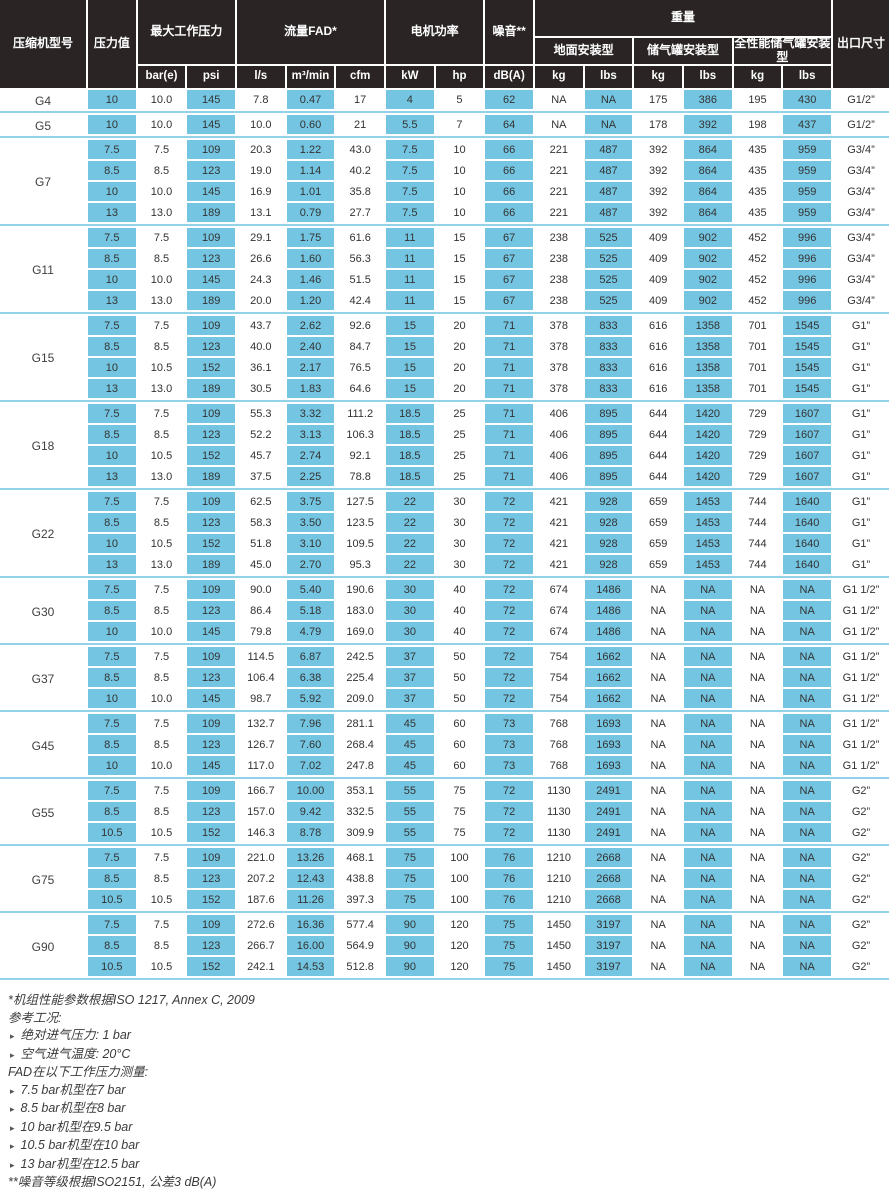 The width and height of the screenshot is (889, 1192). I want to click on spec-cell: 146.3, so click(261, 832).